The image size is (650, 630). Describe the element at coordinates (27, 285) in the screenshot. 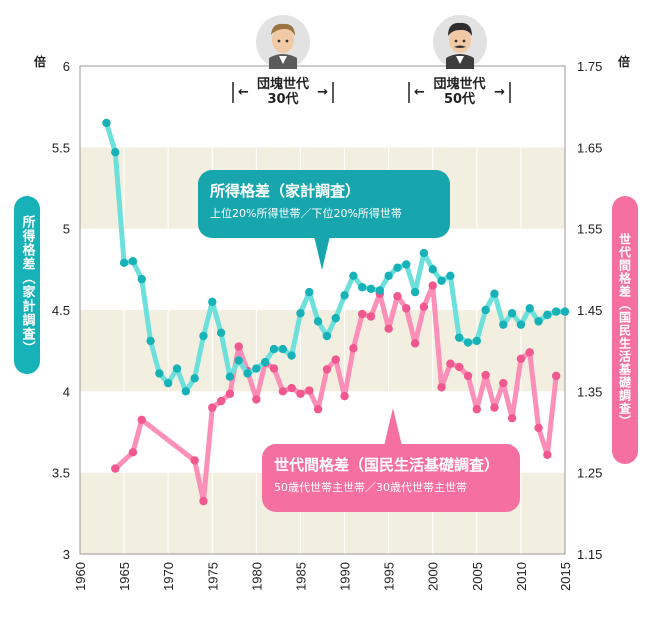

I see `left-axis-label: 所得格差（家計調査）` at that location.